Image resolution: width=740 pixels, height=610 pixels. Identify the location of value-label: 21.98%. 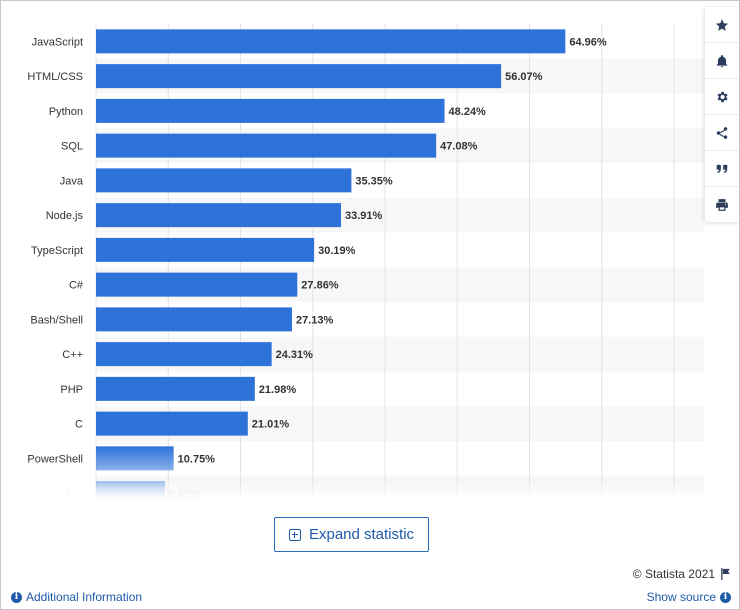
(278, 390).